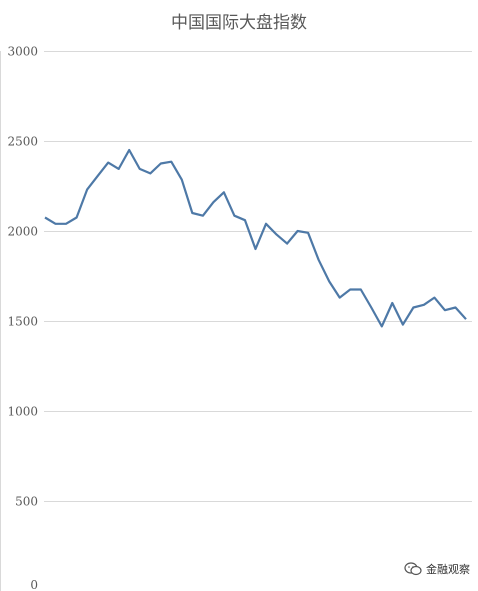 This screenshot has width=478, height=591. Describe the element at coordinates (22, 322) in the screenshot. I see `y-tick-label: 1500` at that location.